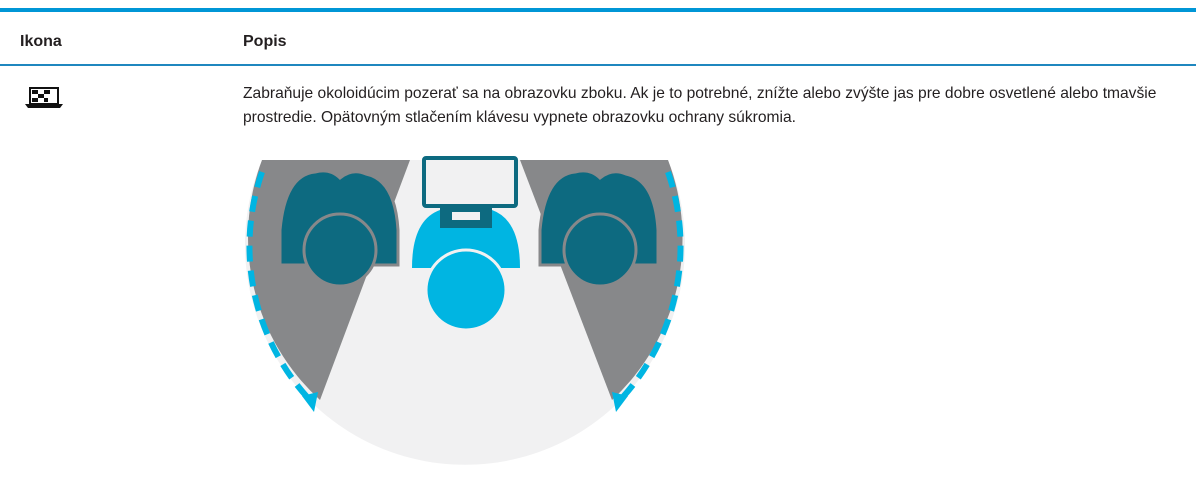 This screenshot has height=481, width=1196. Describe the element at coordinates (598, 10) in the screenshot. I see `top-rule` at that location.